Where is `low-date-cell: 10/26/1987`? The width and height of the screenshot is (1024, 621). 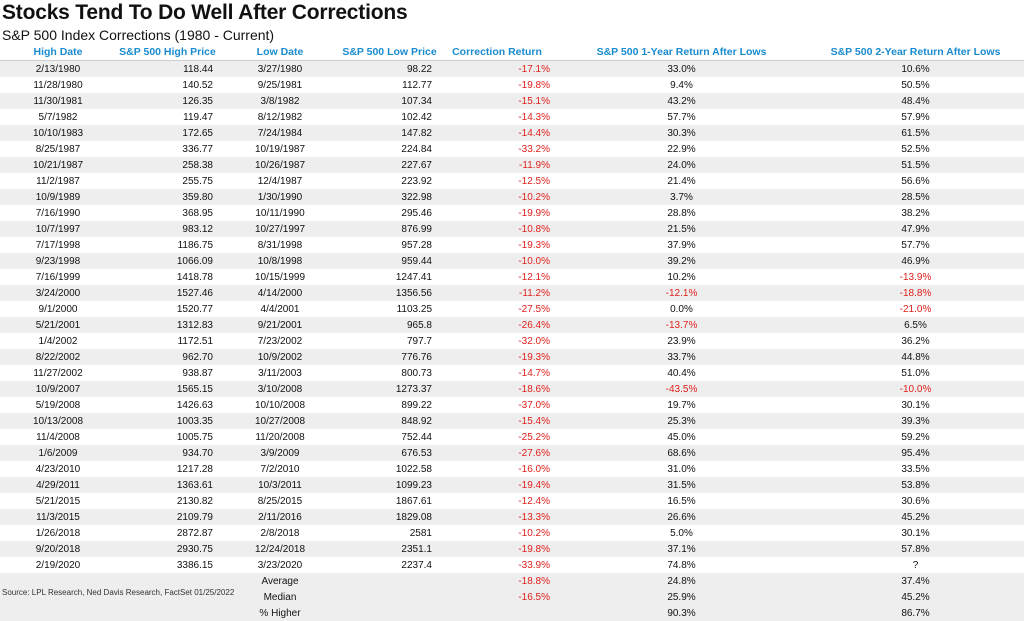
low-date-cell: 10/26/1987 is located at coordinates (280, 165).